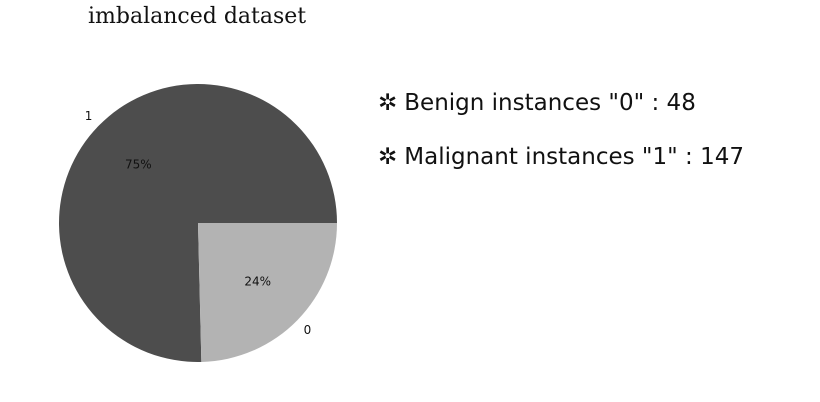 This screenshot has width=820, height=402. What do you see at coordinates (197, 16) in the screenshot?
I see `chart-title: imbalanced dataset` at bounding box center [197, 16].